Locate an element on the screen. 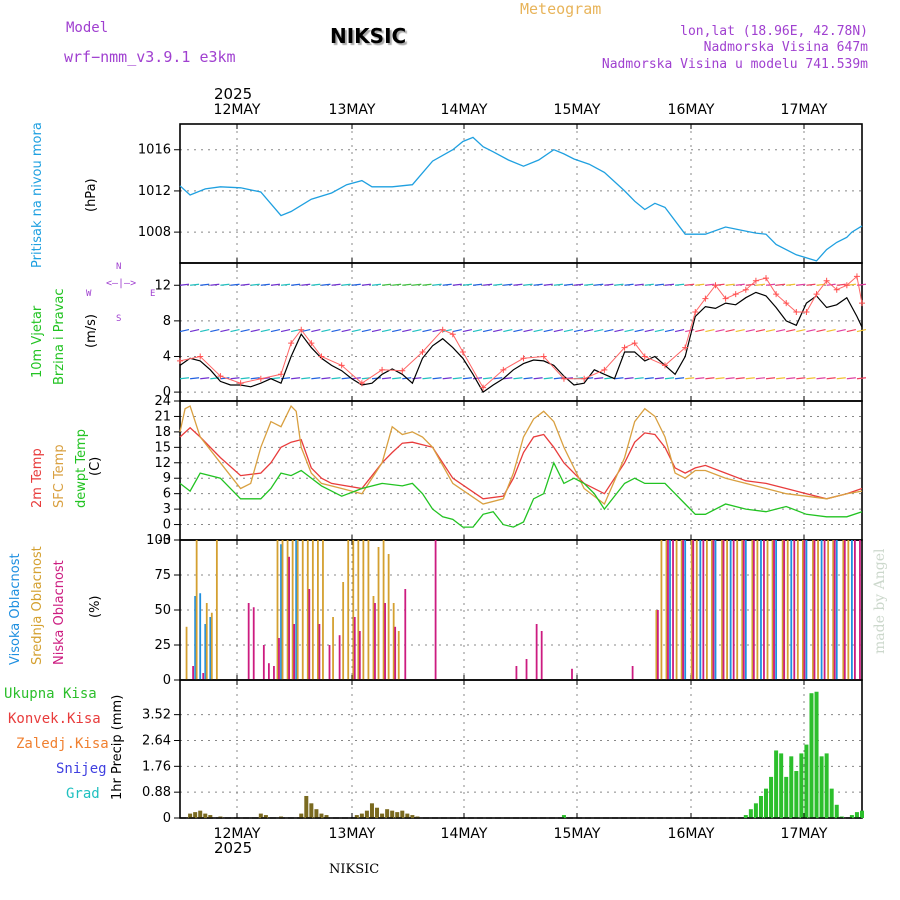  y-tick-label: 50 is located at coordinates (162, 610).